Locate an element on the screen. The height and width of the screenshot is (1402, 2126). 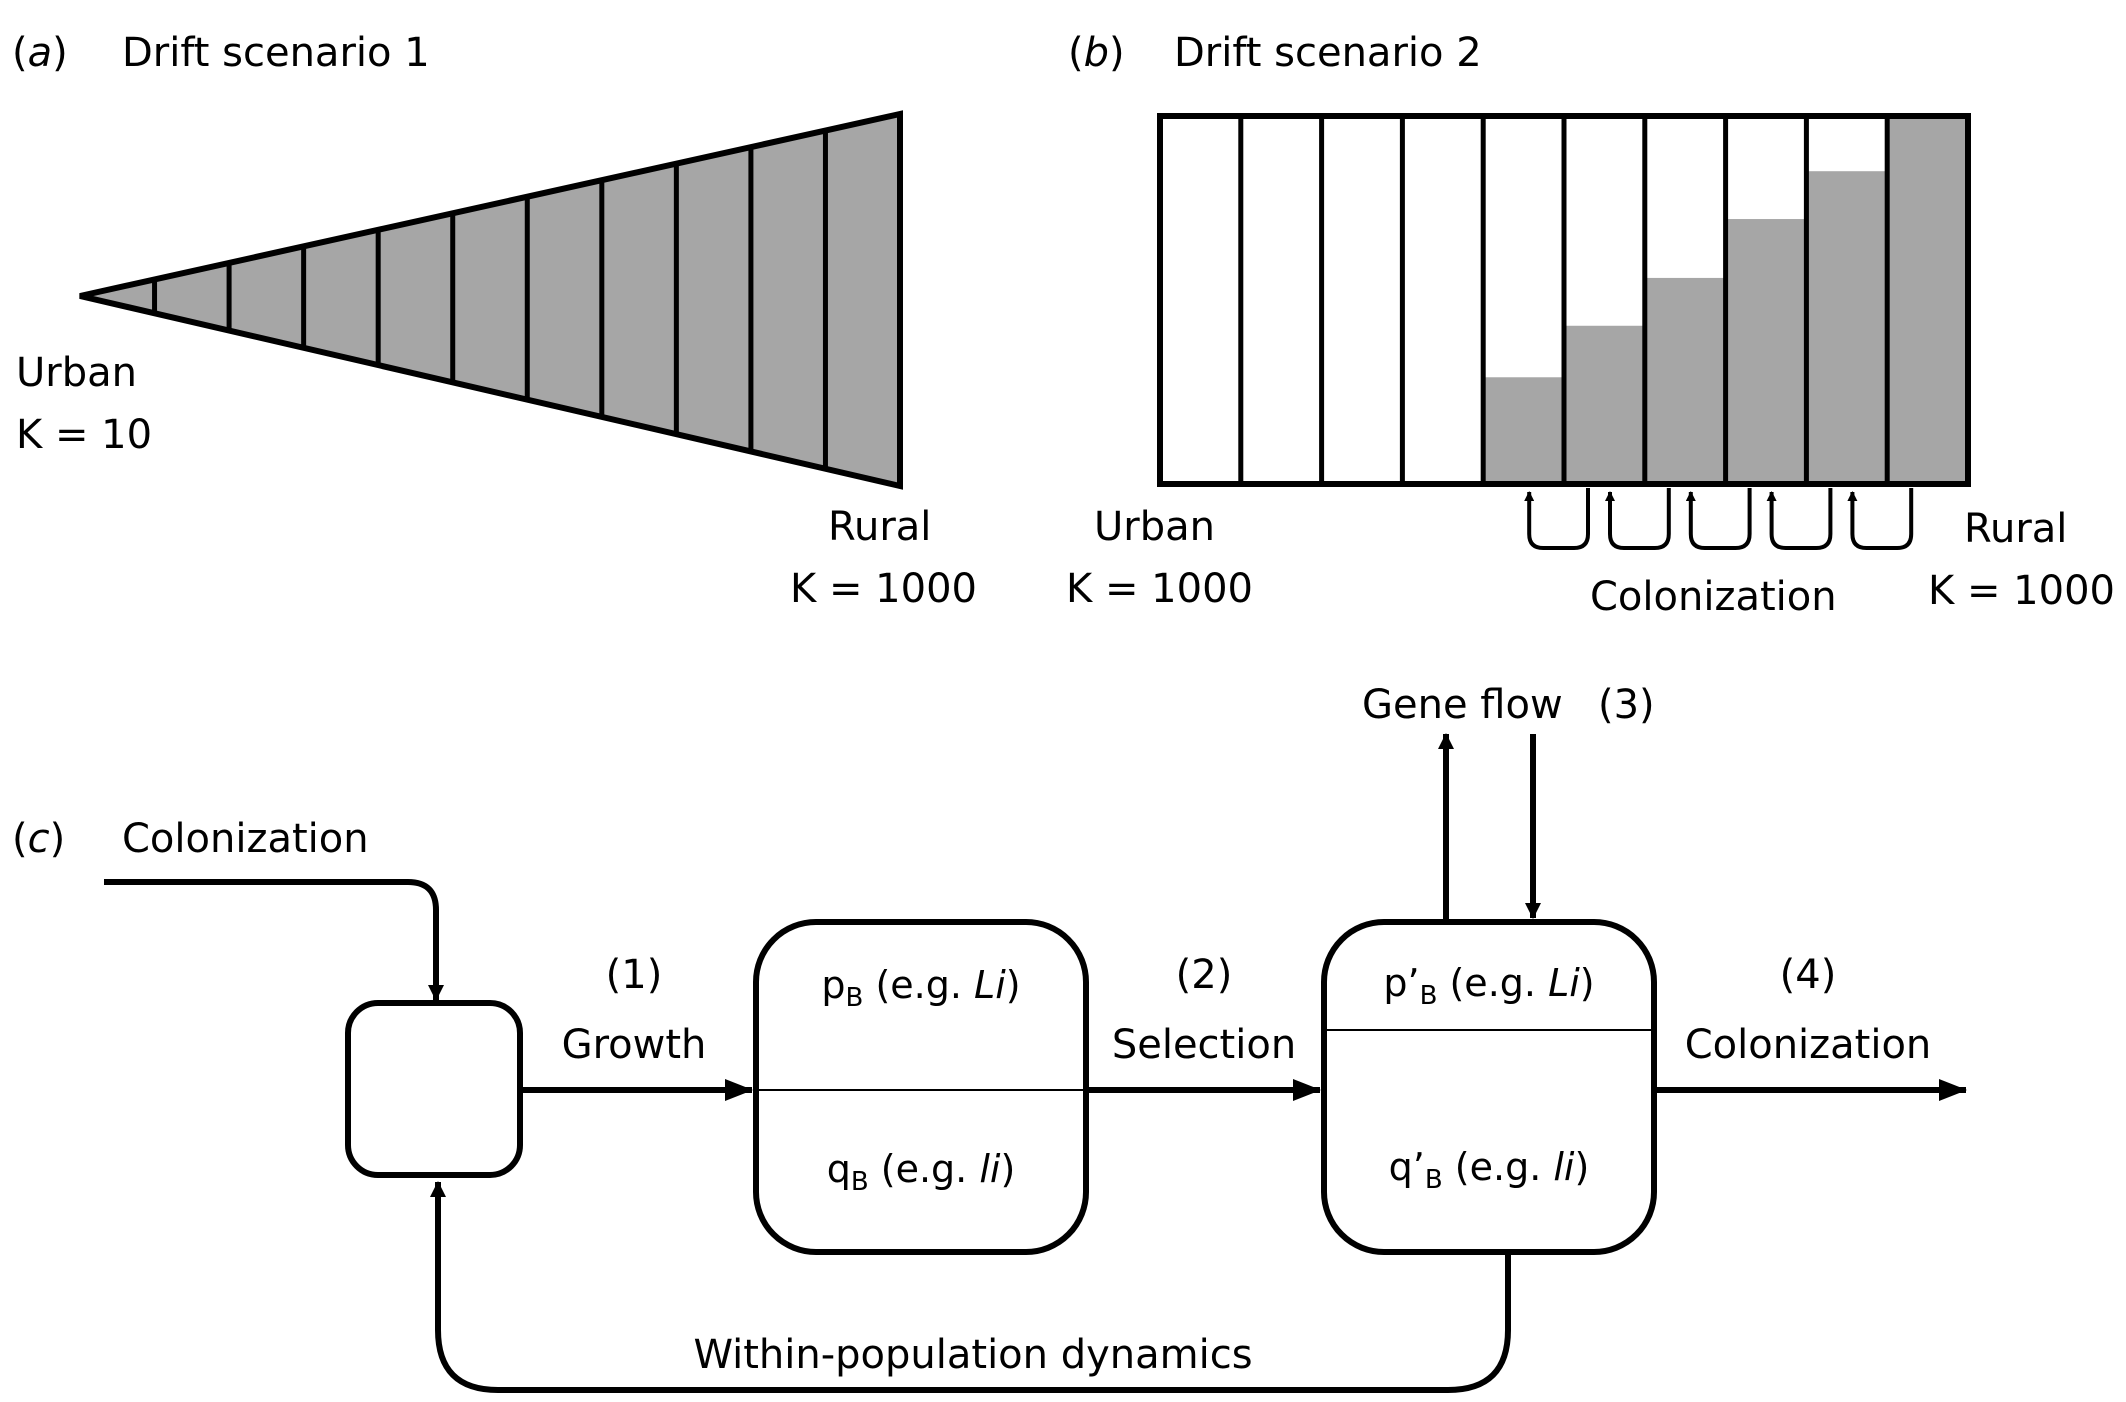
wedge-shape is located at coordinates (491, 300).